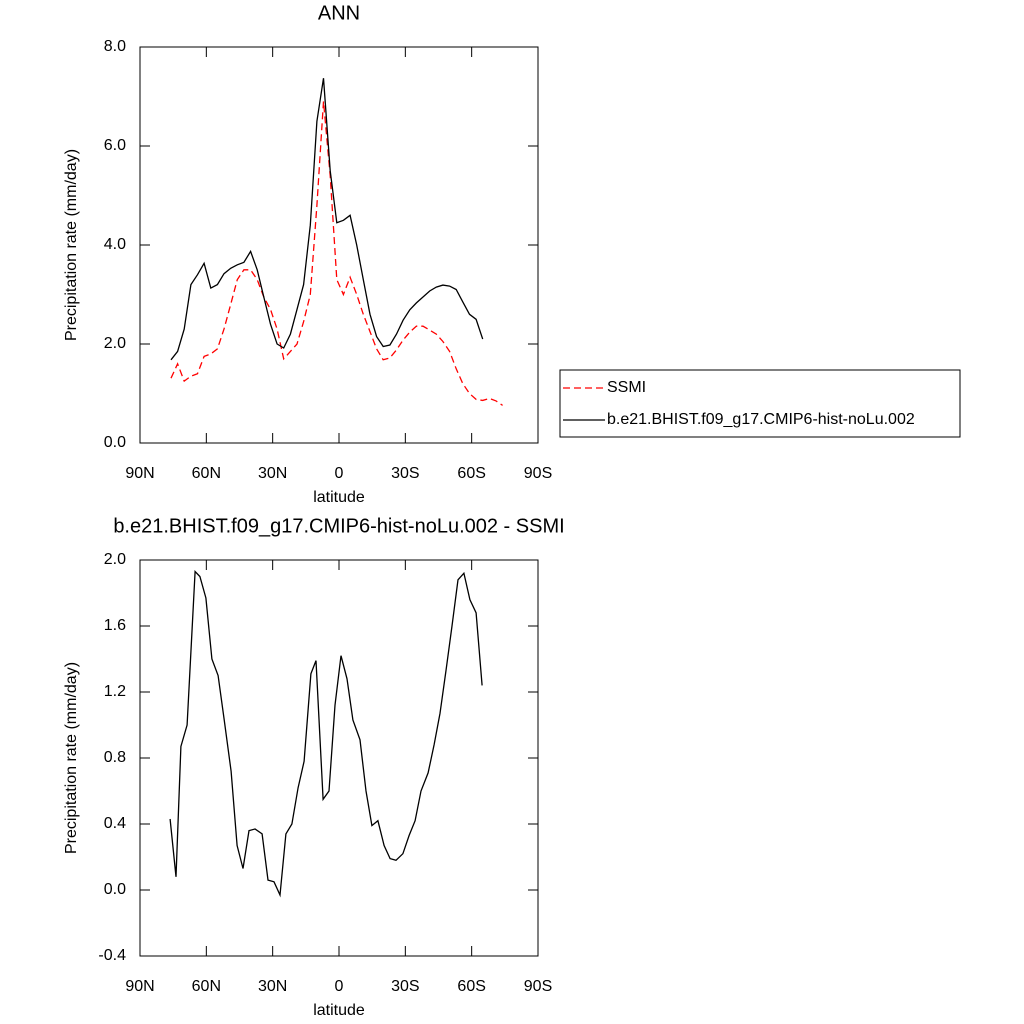 The height and width of the screenshot is (1024, 1024). What do you see at coordinates (115, 46) in the screenshot?
I see `y-tick-label: 8.0` at bounding box center [115, 46].